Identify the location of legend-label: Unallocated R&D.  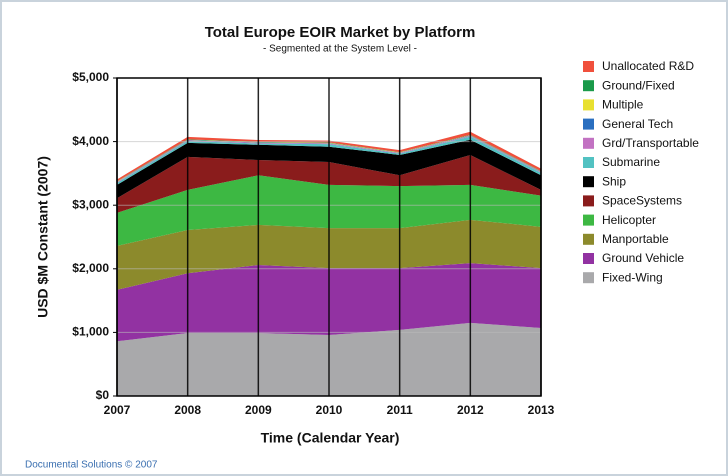
(648, 66).